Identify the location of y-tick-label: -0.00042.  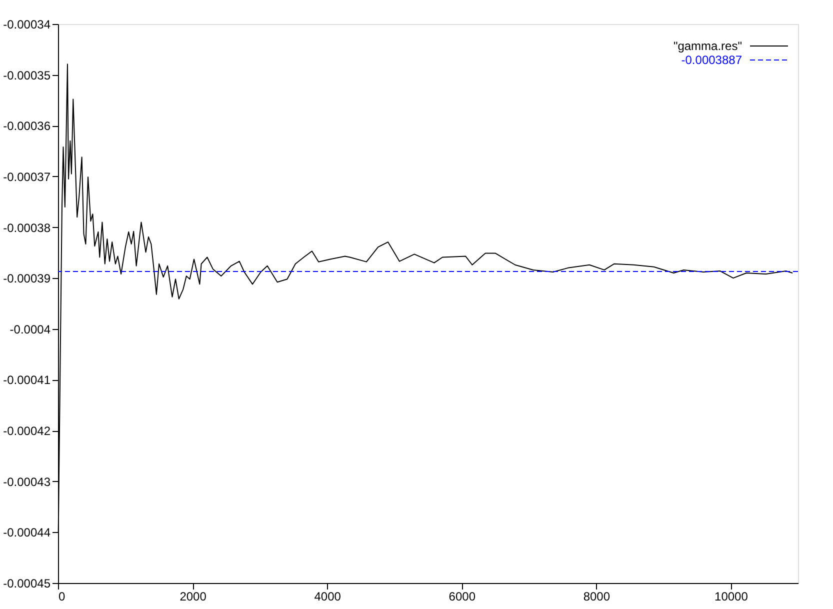
(27, 431).